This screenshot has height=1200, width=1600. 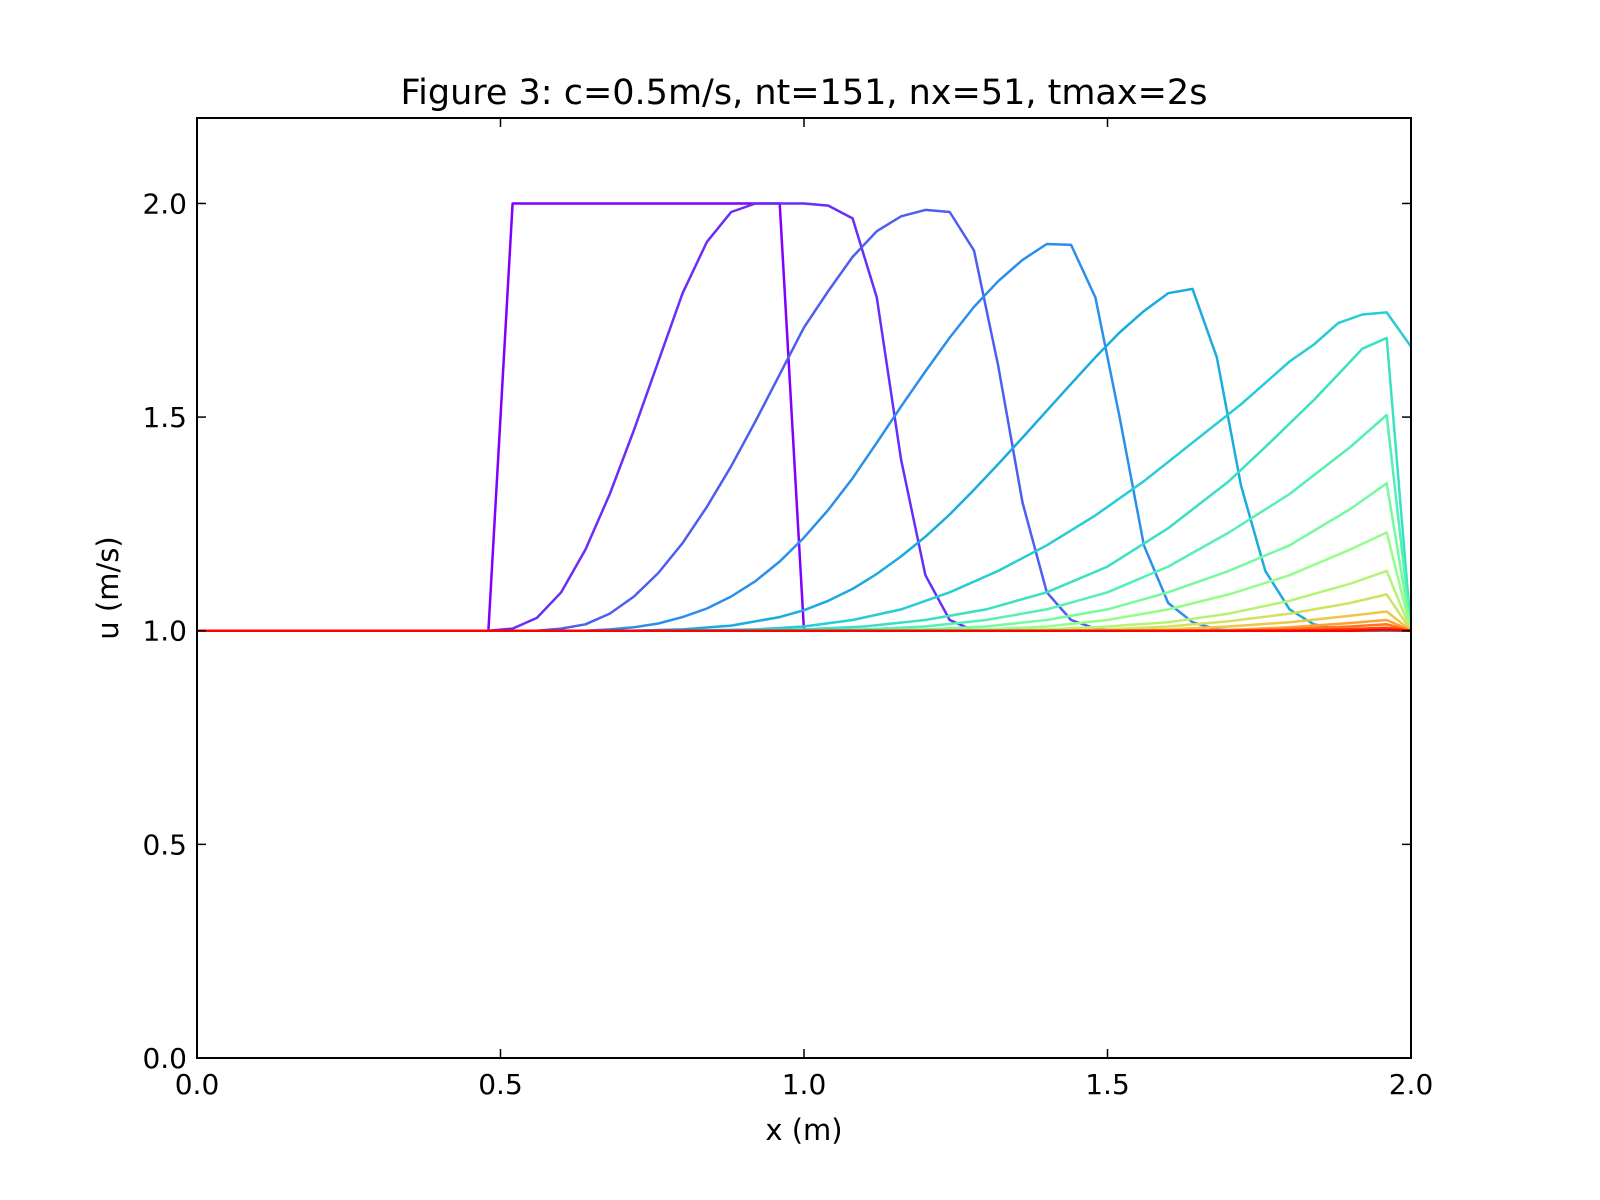 What do you see at coordinates (164, 844) in the screenshot?
I see `y-tick-label: 0.5` at bounding box center [164, 844].